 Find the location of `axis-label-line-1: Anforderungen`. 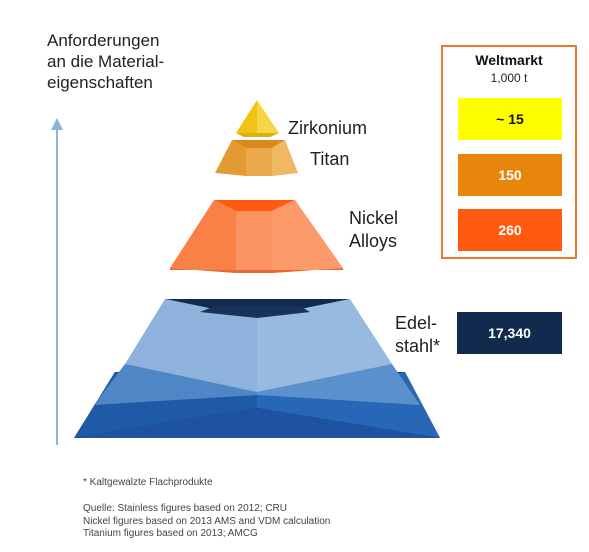

axis-label-line-1: Anforderungen is located at coordinates (103, 40).